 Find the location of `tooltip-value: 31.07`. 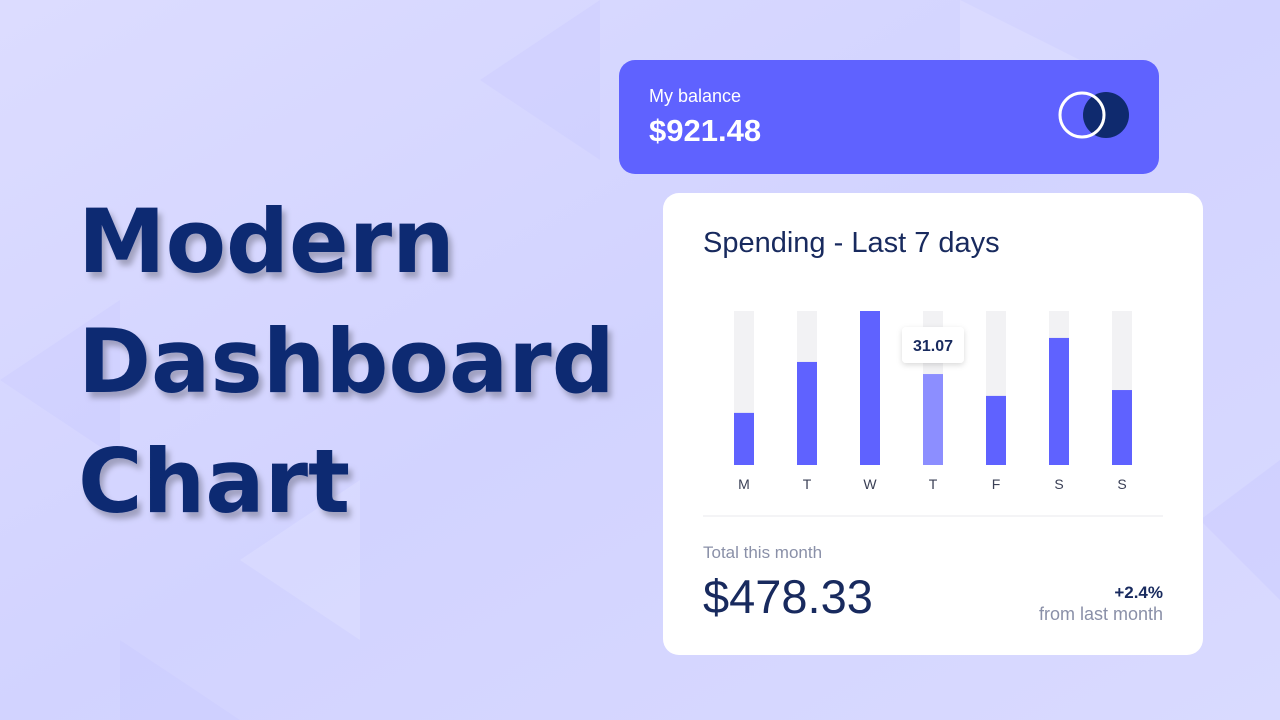

tooltip-value: 31.07 is located at coordinates (933, 346).